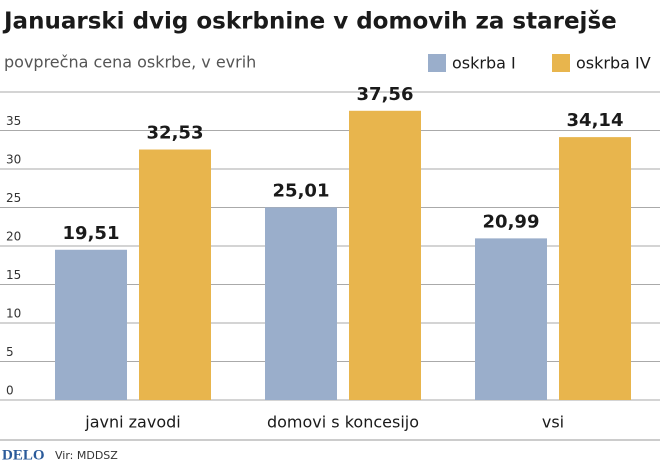 The image size is (660, 473). What do you see at coordinates (553, 422) in the screenshot?
I see `x-tick-label: vsi` at bounding box center [553, 422].